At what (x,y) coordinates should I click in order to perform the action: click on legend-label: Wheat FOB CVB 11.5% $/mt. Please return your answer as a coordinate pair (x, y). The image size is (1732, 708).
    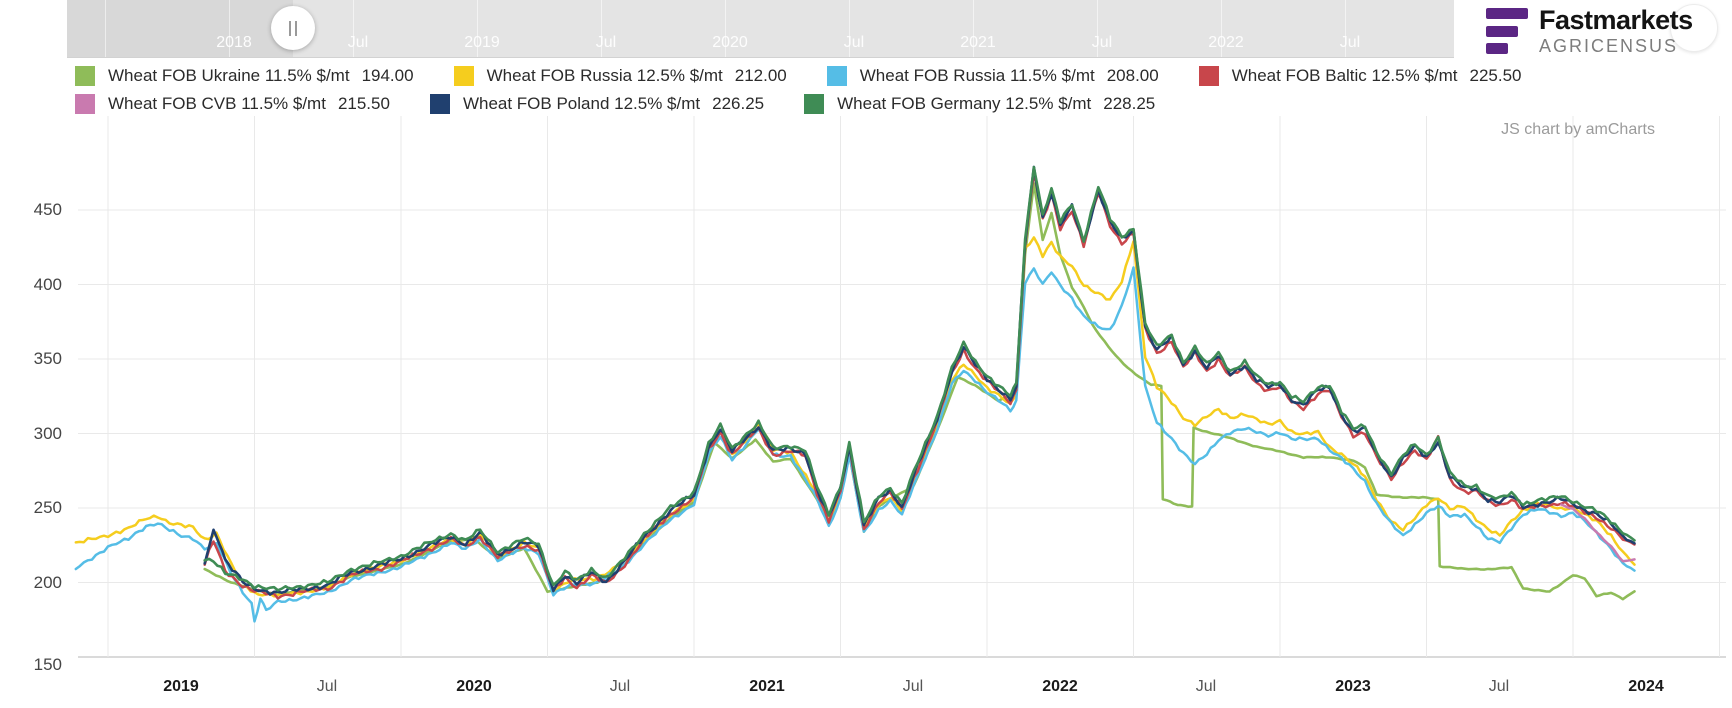
    Looking at the image, I should click on (217, 103).